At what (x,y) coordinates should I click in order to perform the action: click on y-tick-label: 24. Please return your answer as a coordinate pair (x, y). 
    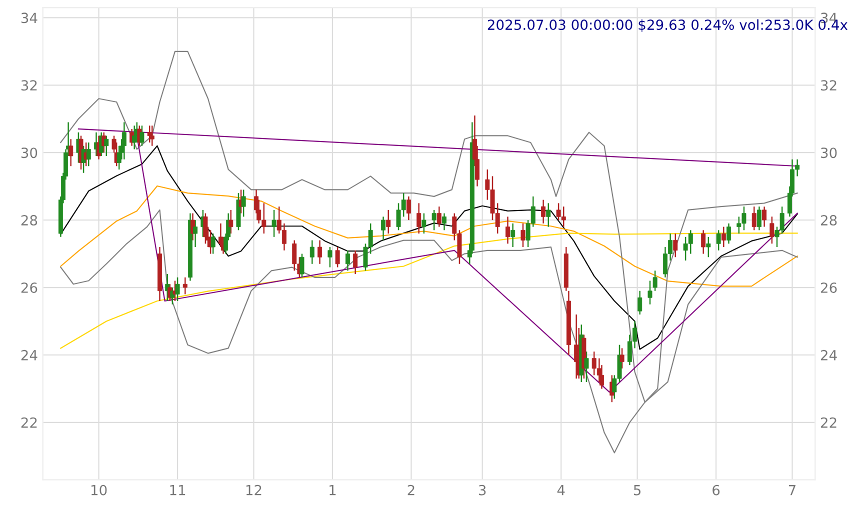
    Looking at the image, I should click on (29, 355).